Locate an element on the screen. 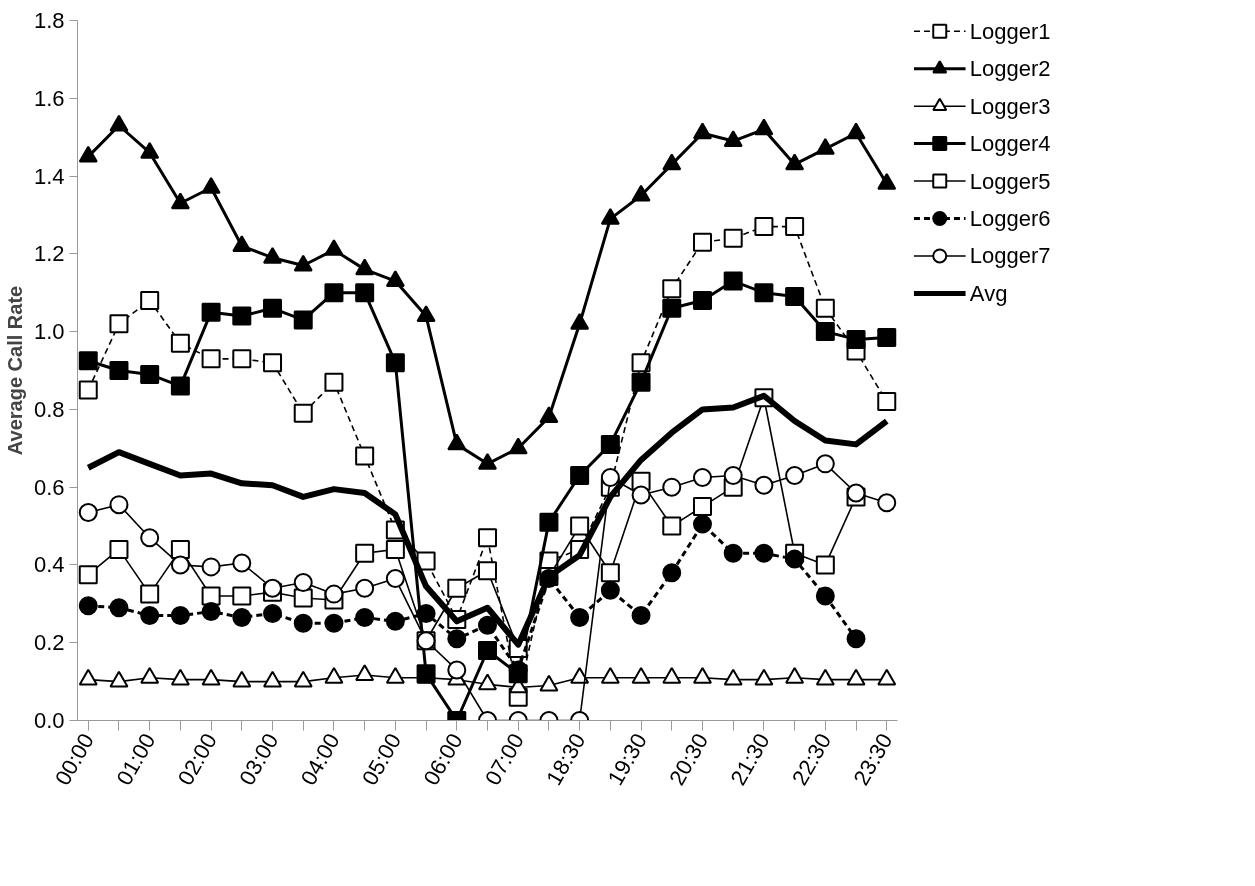 The height and width of the screenshot is (886, 1255). legend-label: Avg is located at coordinates (988, 293).